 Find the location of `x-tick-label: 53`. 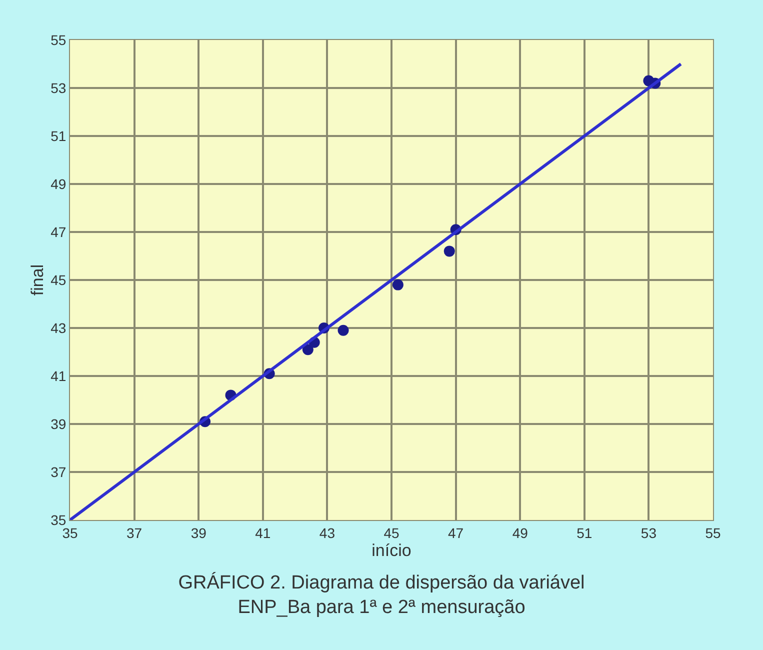

x-tick-label: 53 is located at coordinates (648, 532).